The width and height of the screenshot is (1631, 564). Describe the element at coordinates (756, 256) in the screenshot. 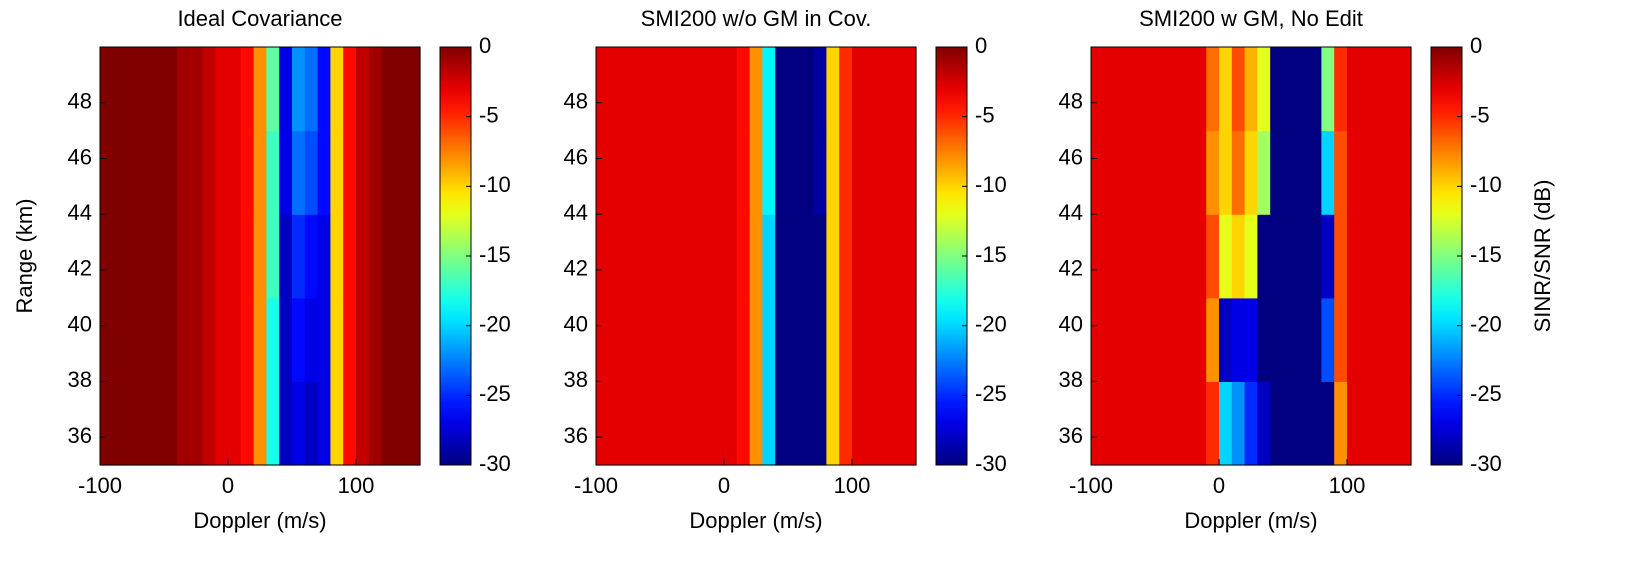

I see `axes-frame` at that location.